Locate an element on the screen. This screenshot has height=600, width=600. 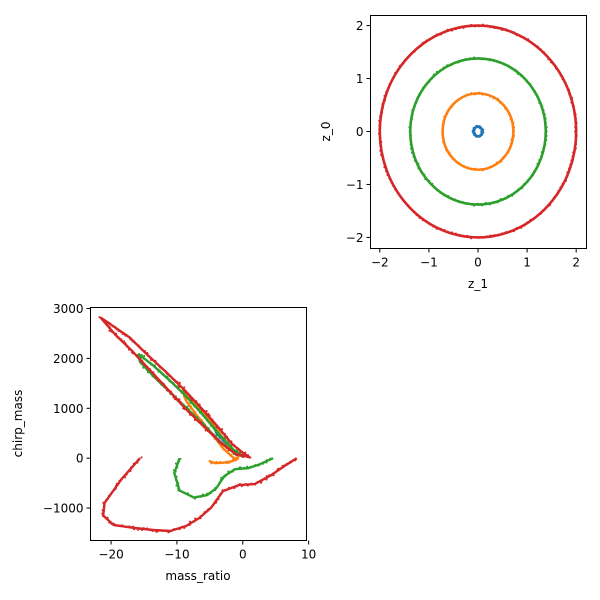
series-2-ring is located at coordinates (478, 131).